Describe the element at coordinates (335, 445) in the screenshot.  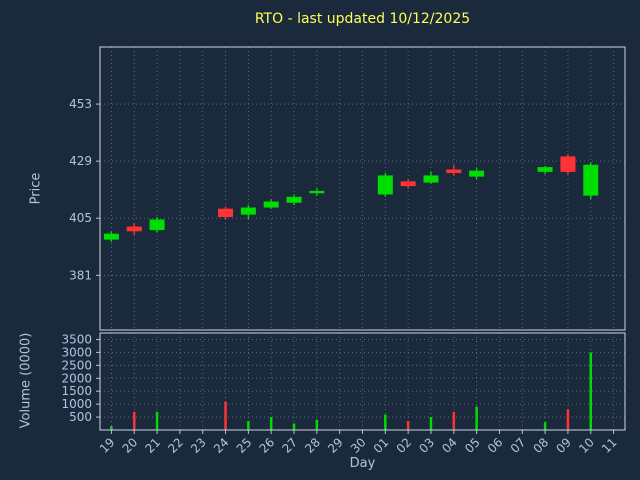
I see `day-tick-label: 29` at that location.